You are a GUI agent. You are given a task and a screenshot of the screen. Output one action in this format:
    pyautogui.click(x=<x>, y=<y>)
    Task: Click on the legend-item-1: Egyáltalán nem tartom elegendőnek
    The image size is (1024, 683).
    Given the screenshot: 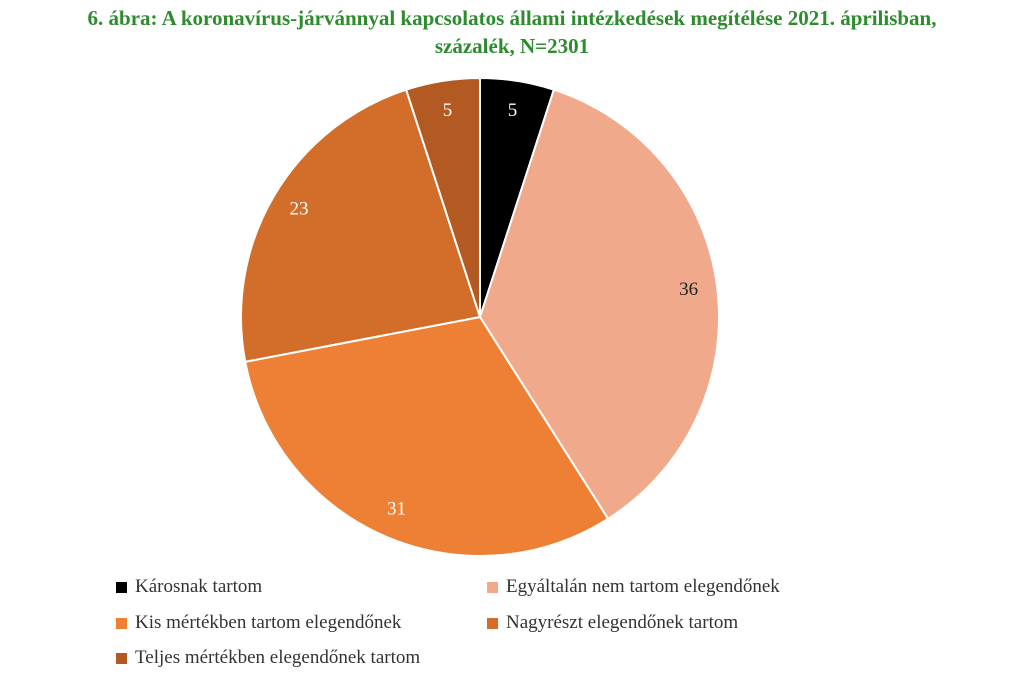 What is the action you would take?
    pyautogui.click(x=633, y=587)
    